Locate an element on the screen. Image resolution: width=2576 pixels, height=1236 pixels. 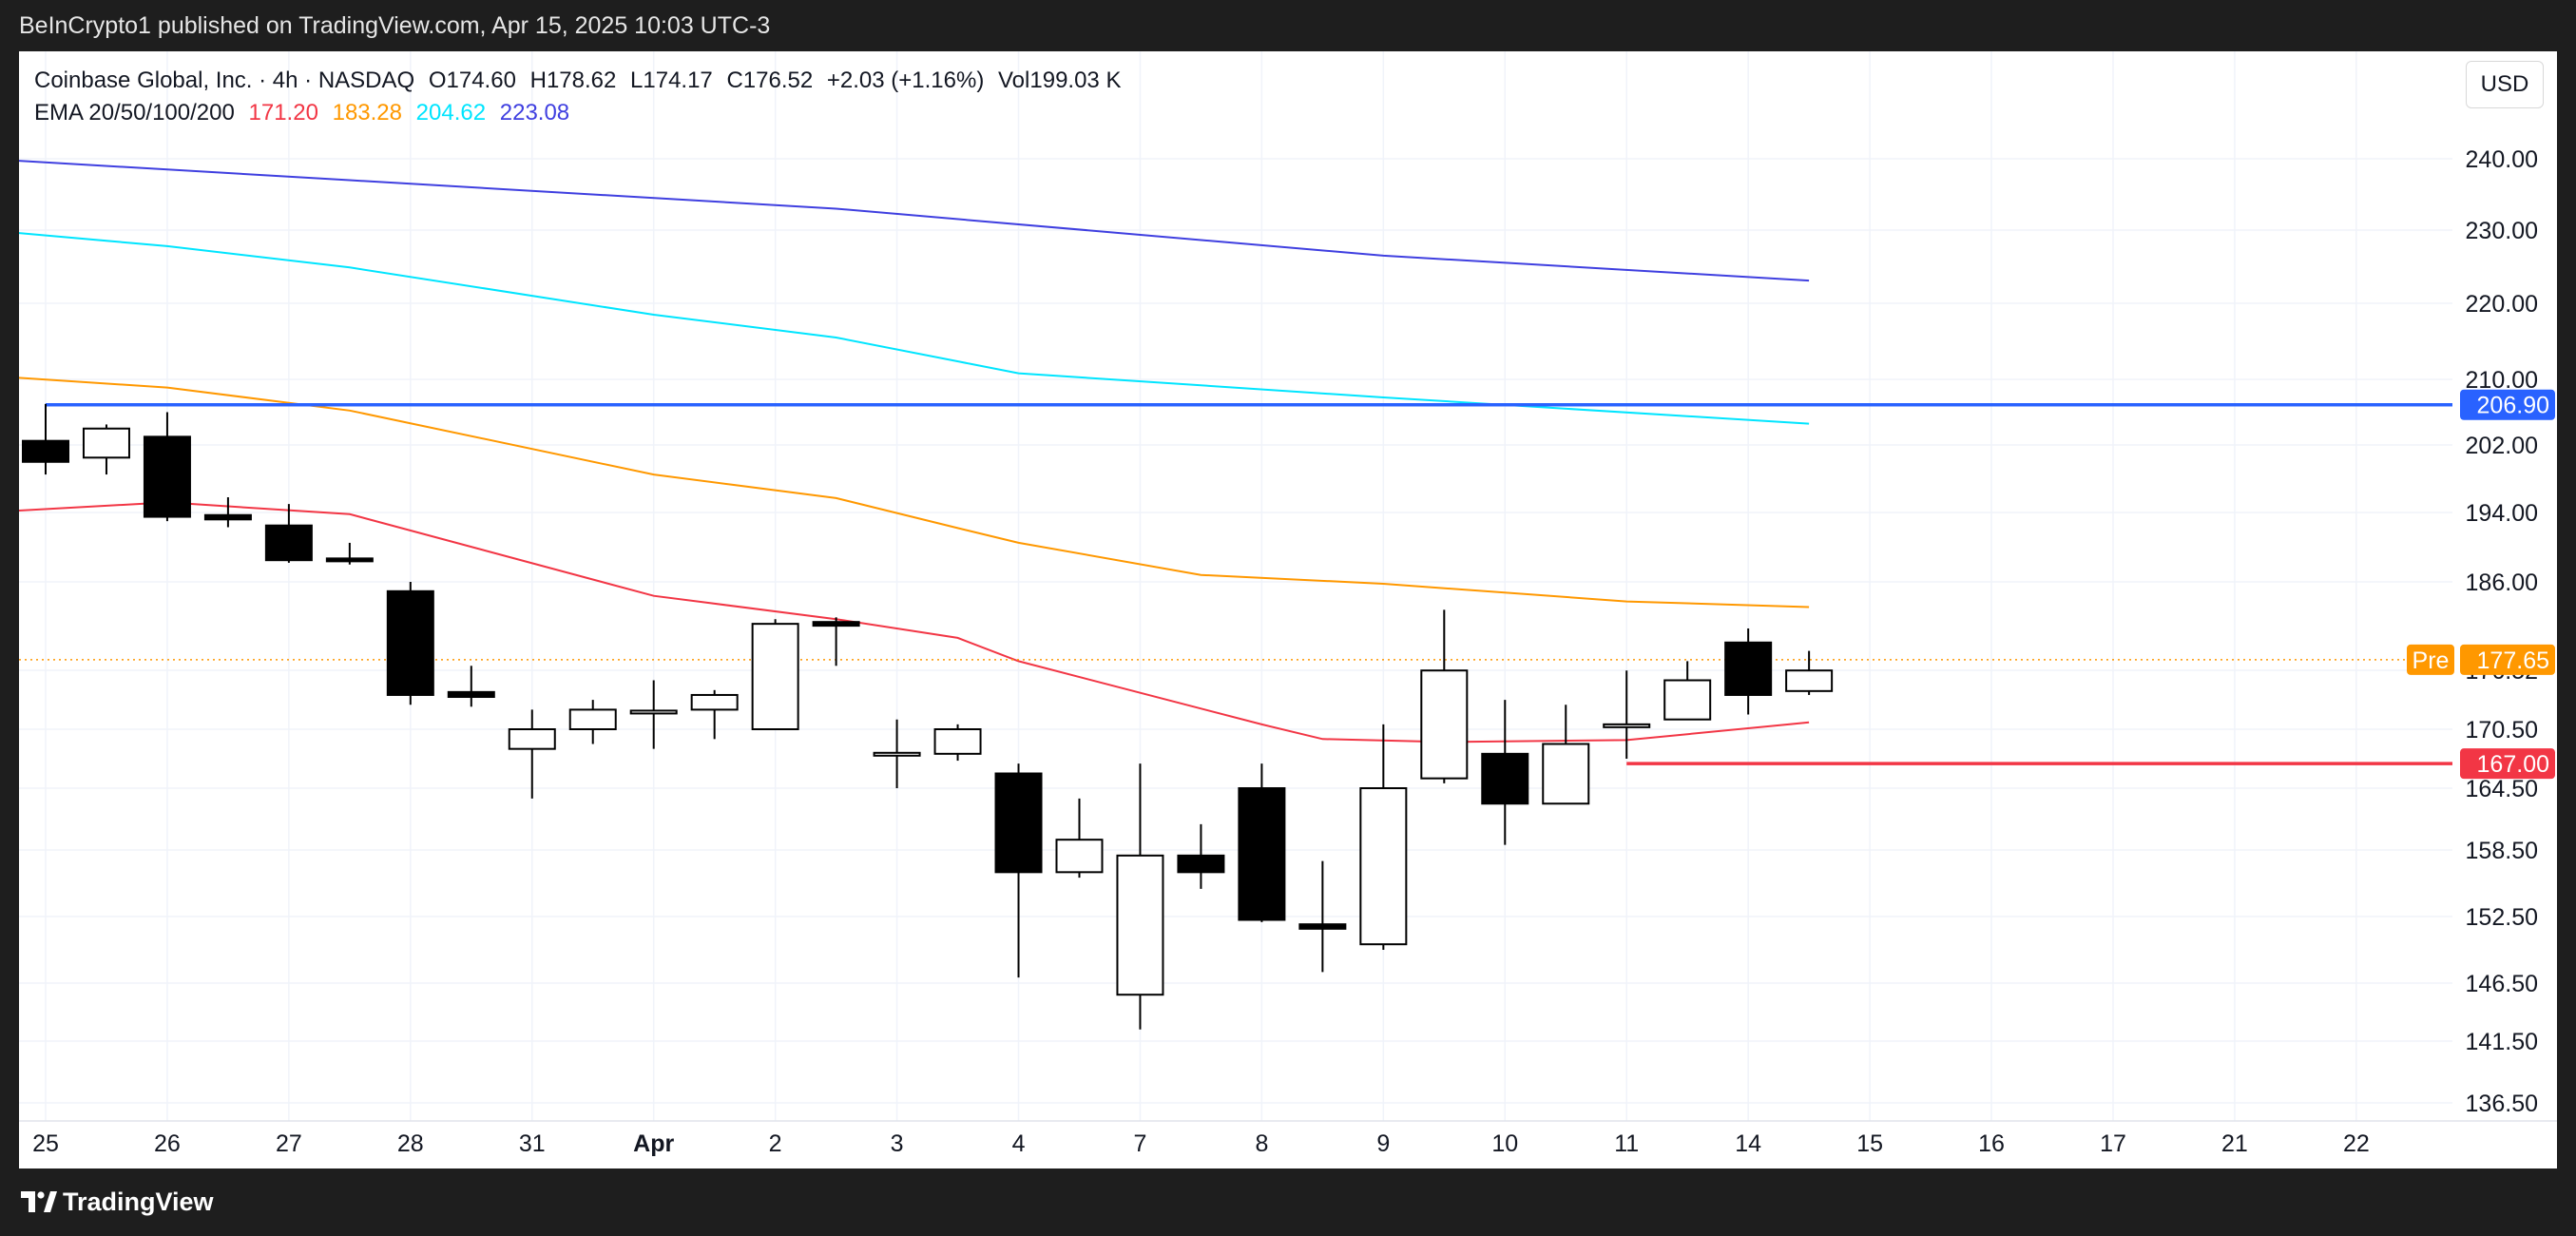
symbol-line: Coinbase Global, Inc. · 4h · NASDAQ is located at coordinates (224, 81).